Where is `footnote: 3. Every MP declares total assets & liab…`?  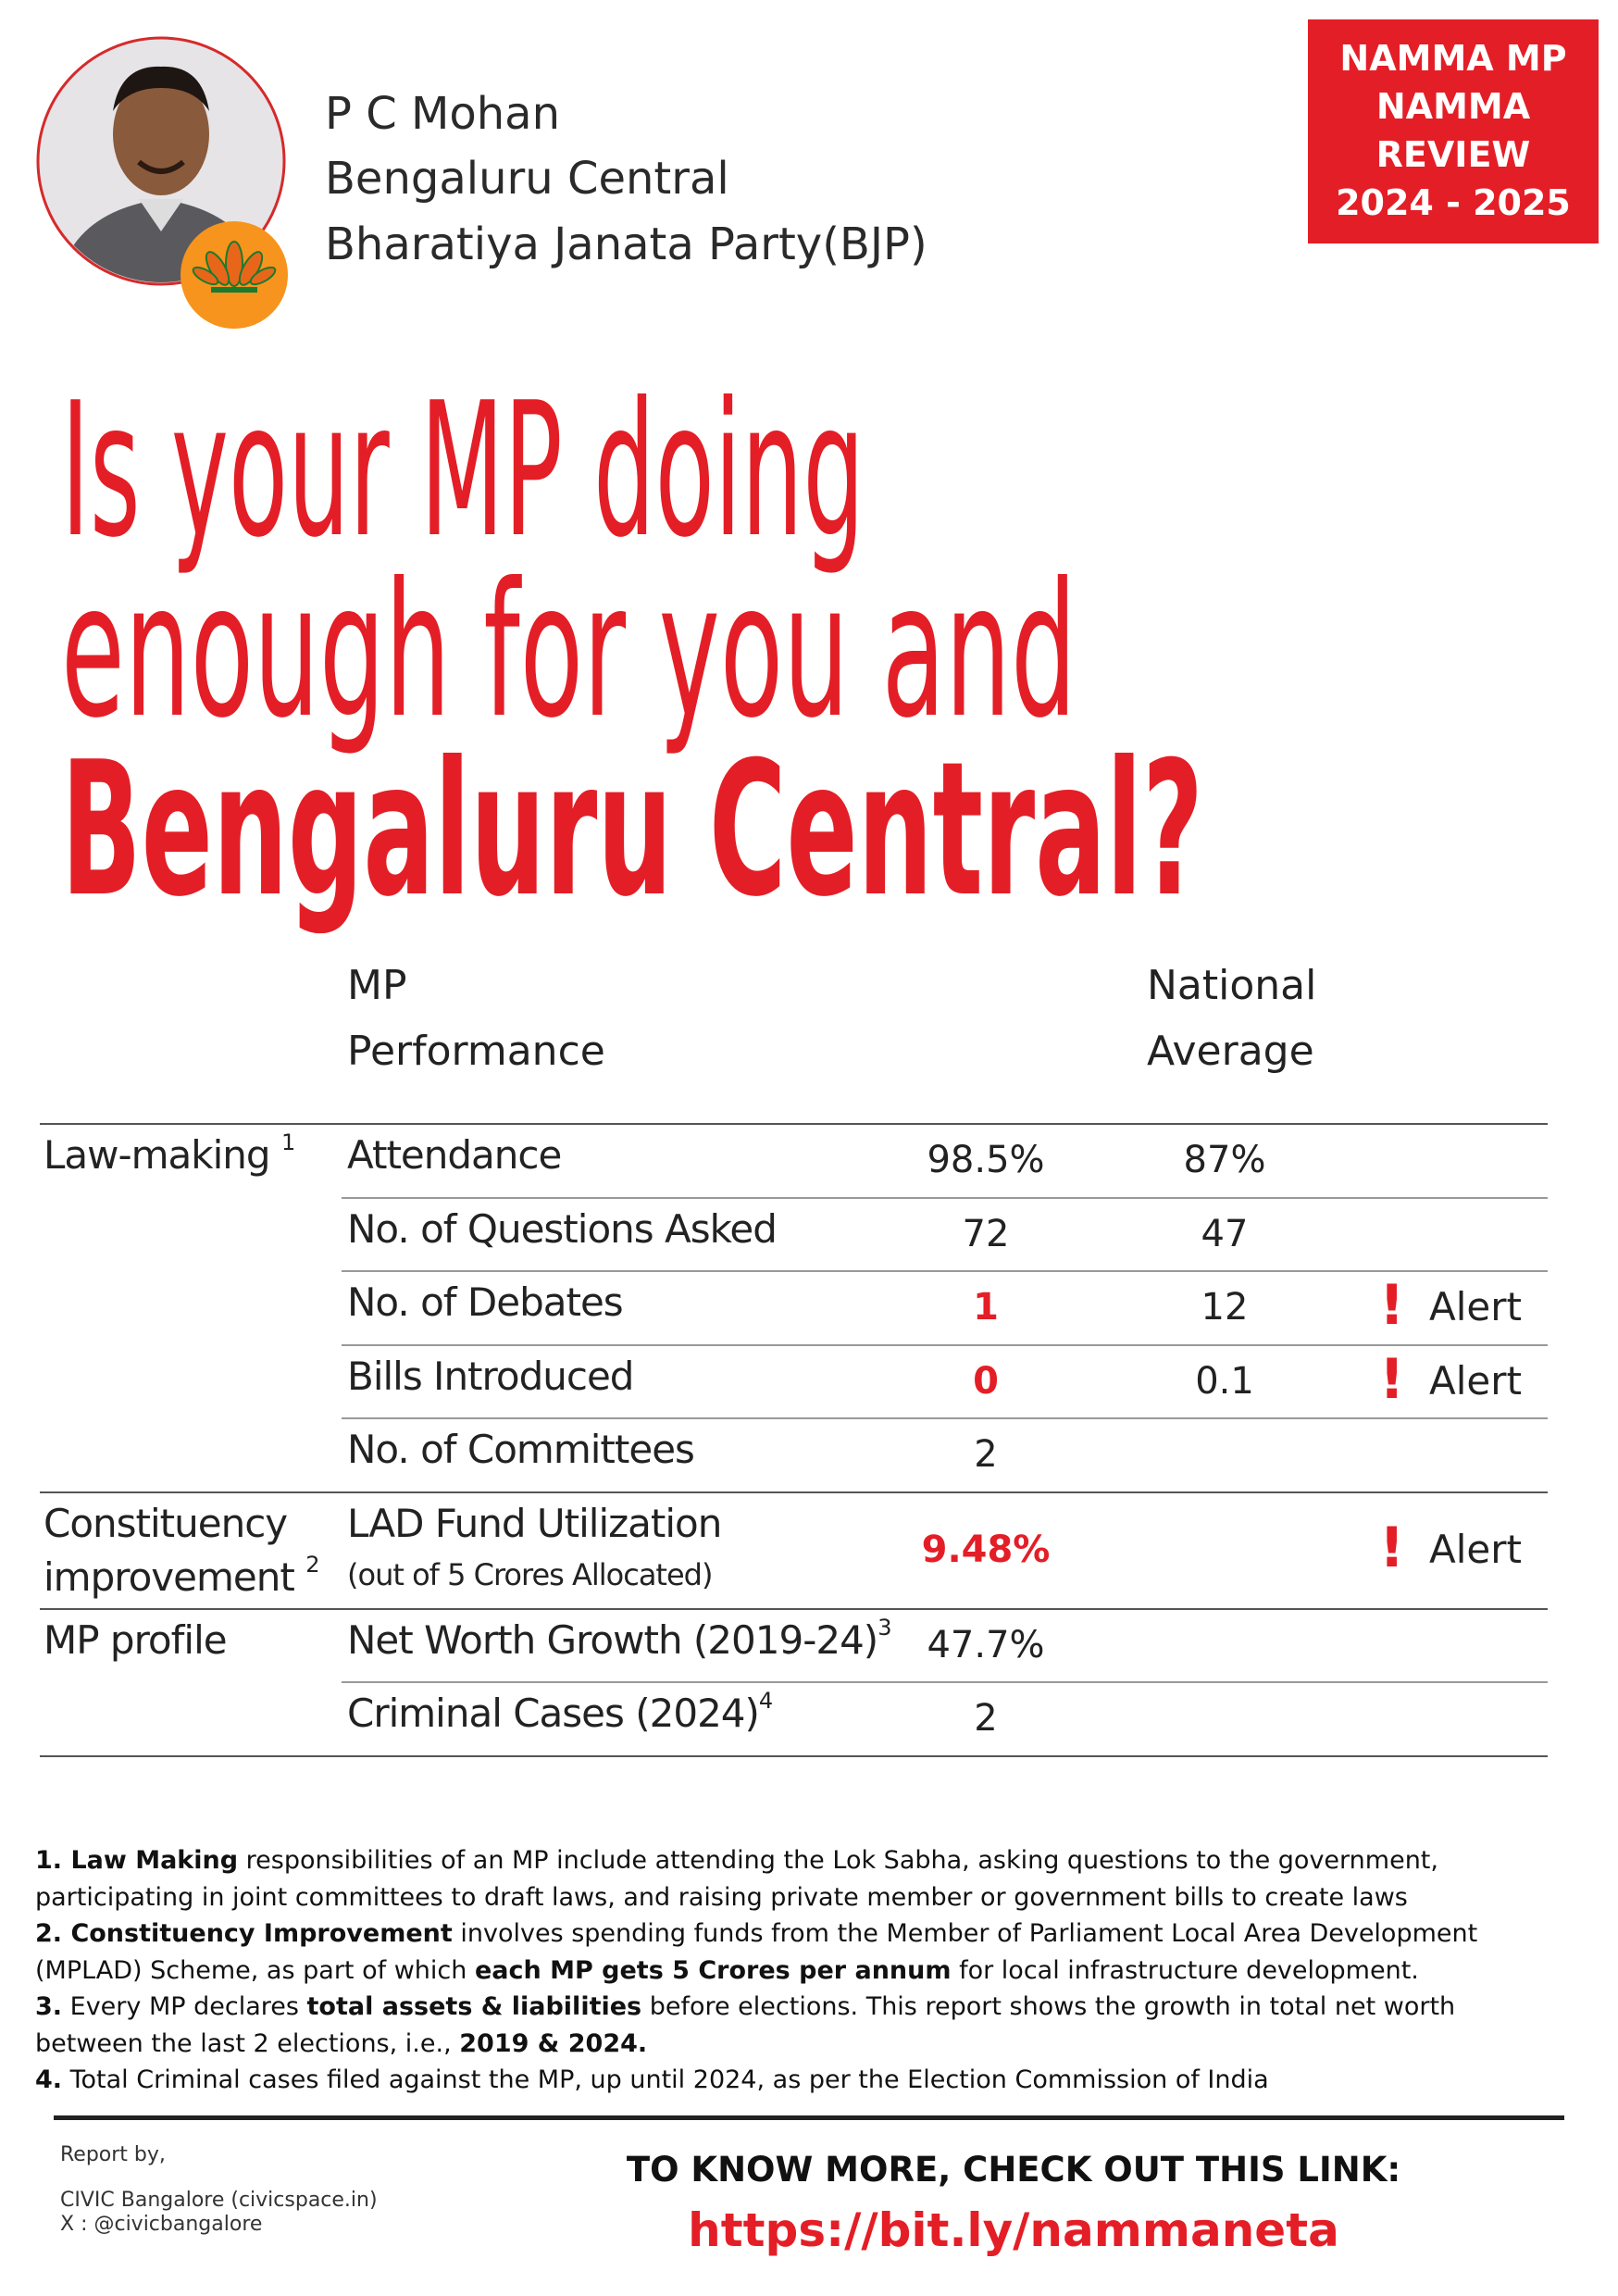 footnote: 3. Every MP declares total assets & liab… is located at coordinates (794, 2025).